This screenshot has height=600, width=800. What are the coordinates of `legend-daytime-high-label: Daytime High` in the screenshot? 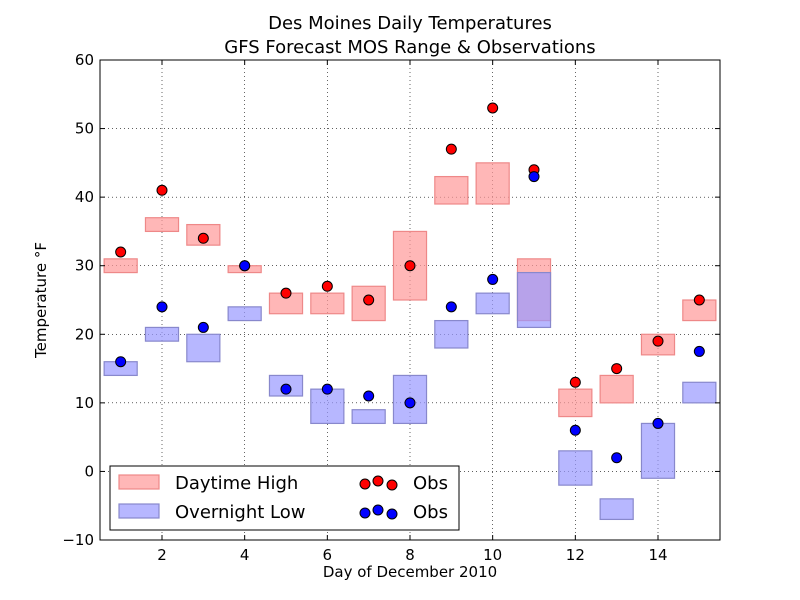 It's located at (236, 483).